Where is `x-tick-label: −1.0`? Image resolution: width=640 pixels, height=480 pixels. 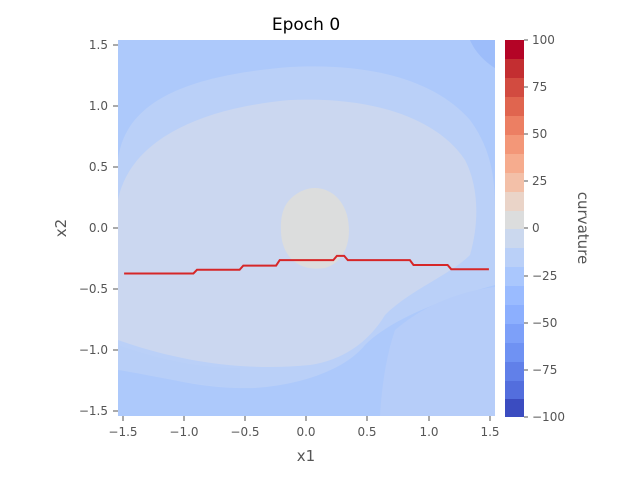 x-tick-label: −1.0 is located at coordinates (183, 432).